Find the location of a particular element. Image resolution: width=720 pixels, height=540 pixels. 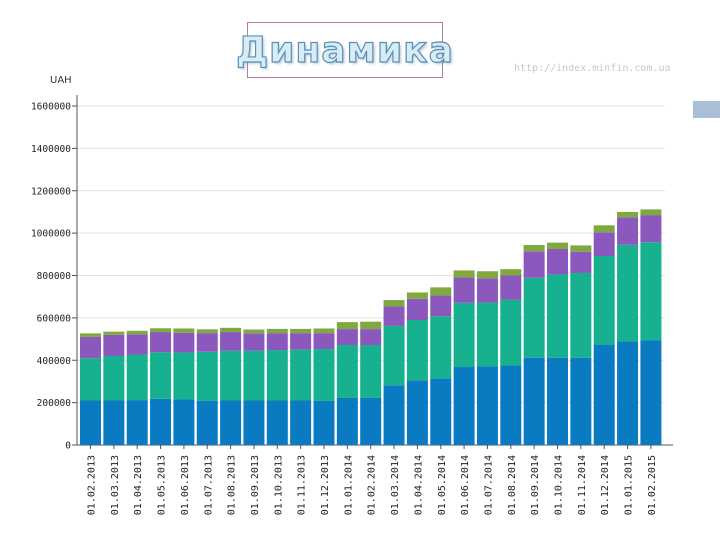

x-tick-label: 01.08.2014 is located at coordinates (512, 485).